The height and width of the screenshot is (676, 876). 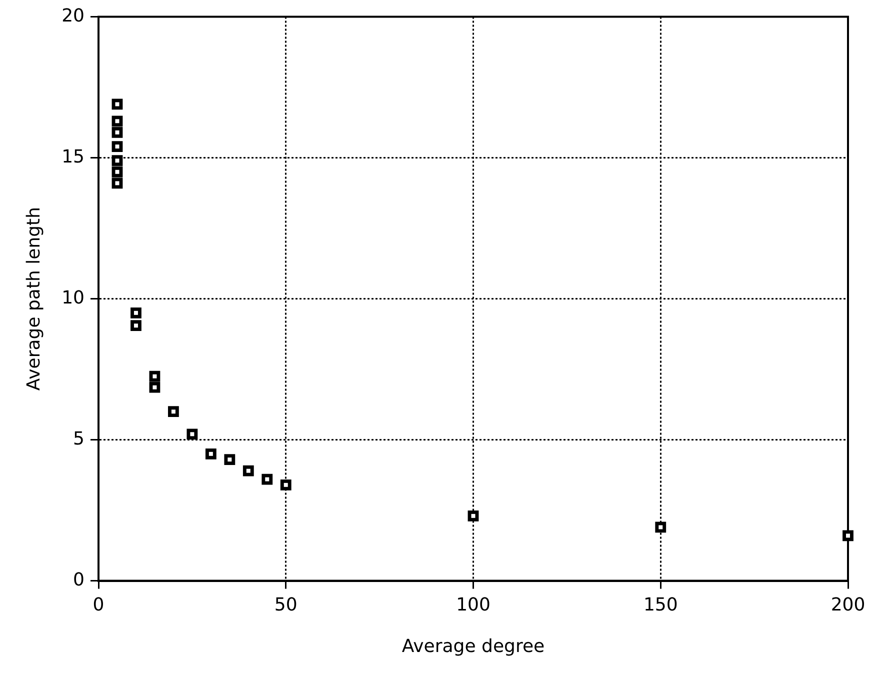 What do you see at coordinates (33, 298) in the screenshot?
I see `y-axis-title: Average path length` at bounding box center [33, 298].